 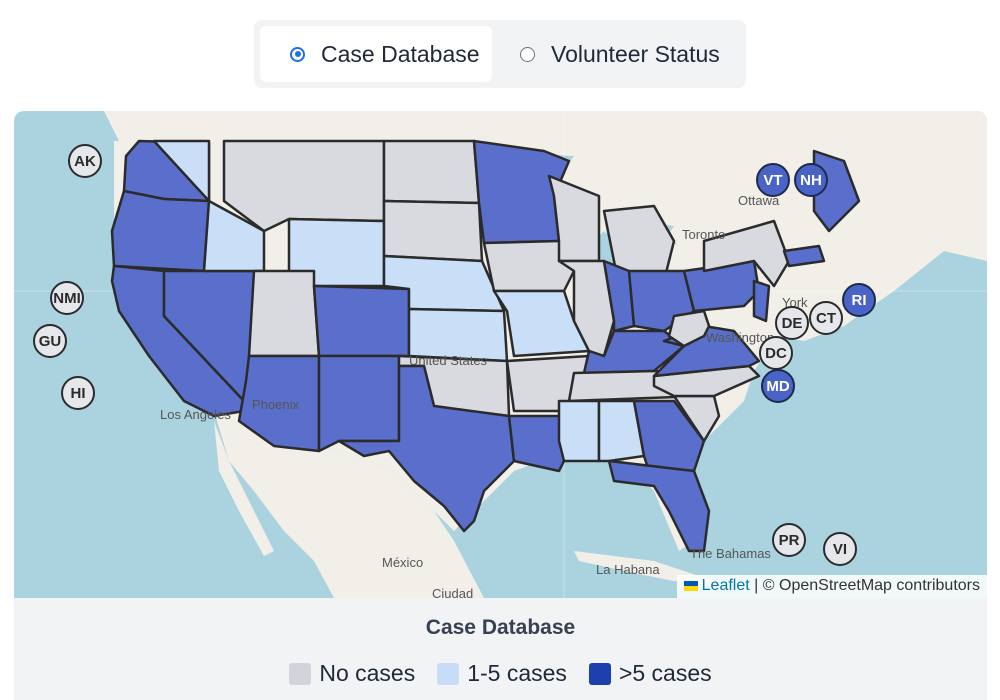 I want to click on state-ia, so click(x=529, y=266).